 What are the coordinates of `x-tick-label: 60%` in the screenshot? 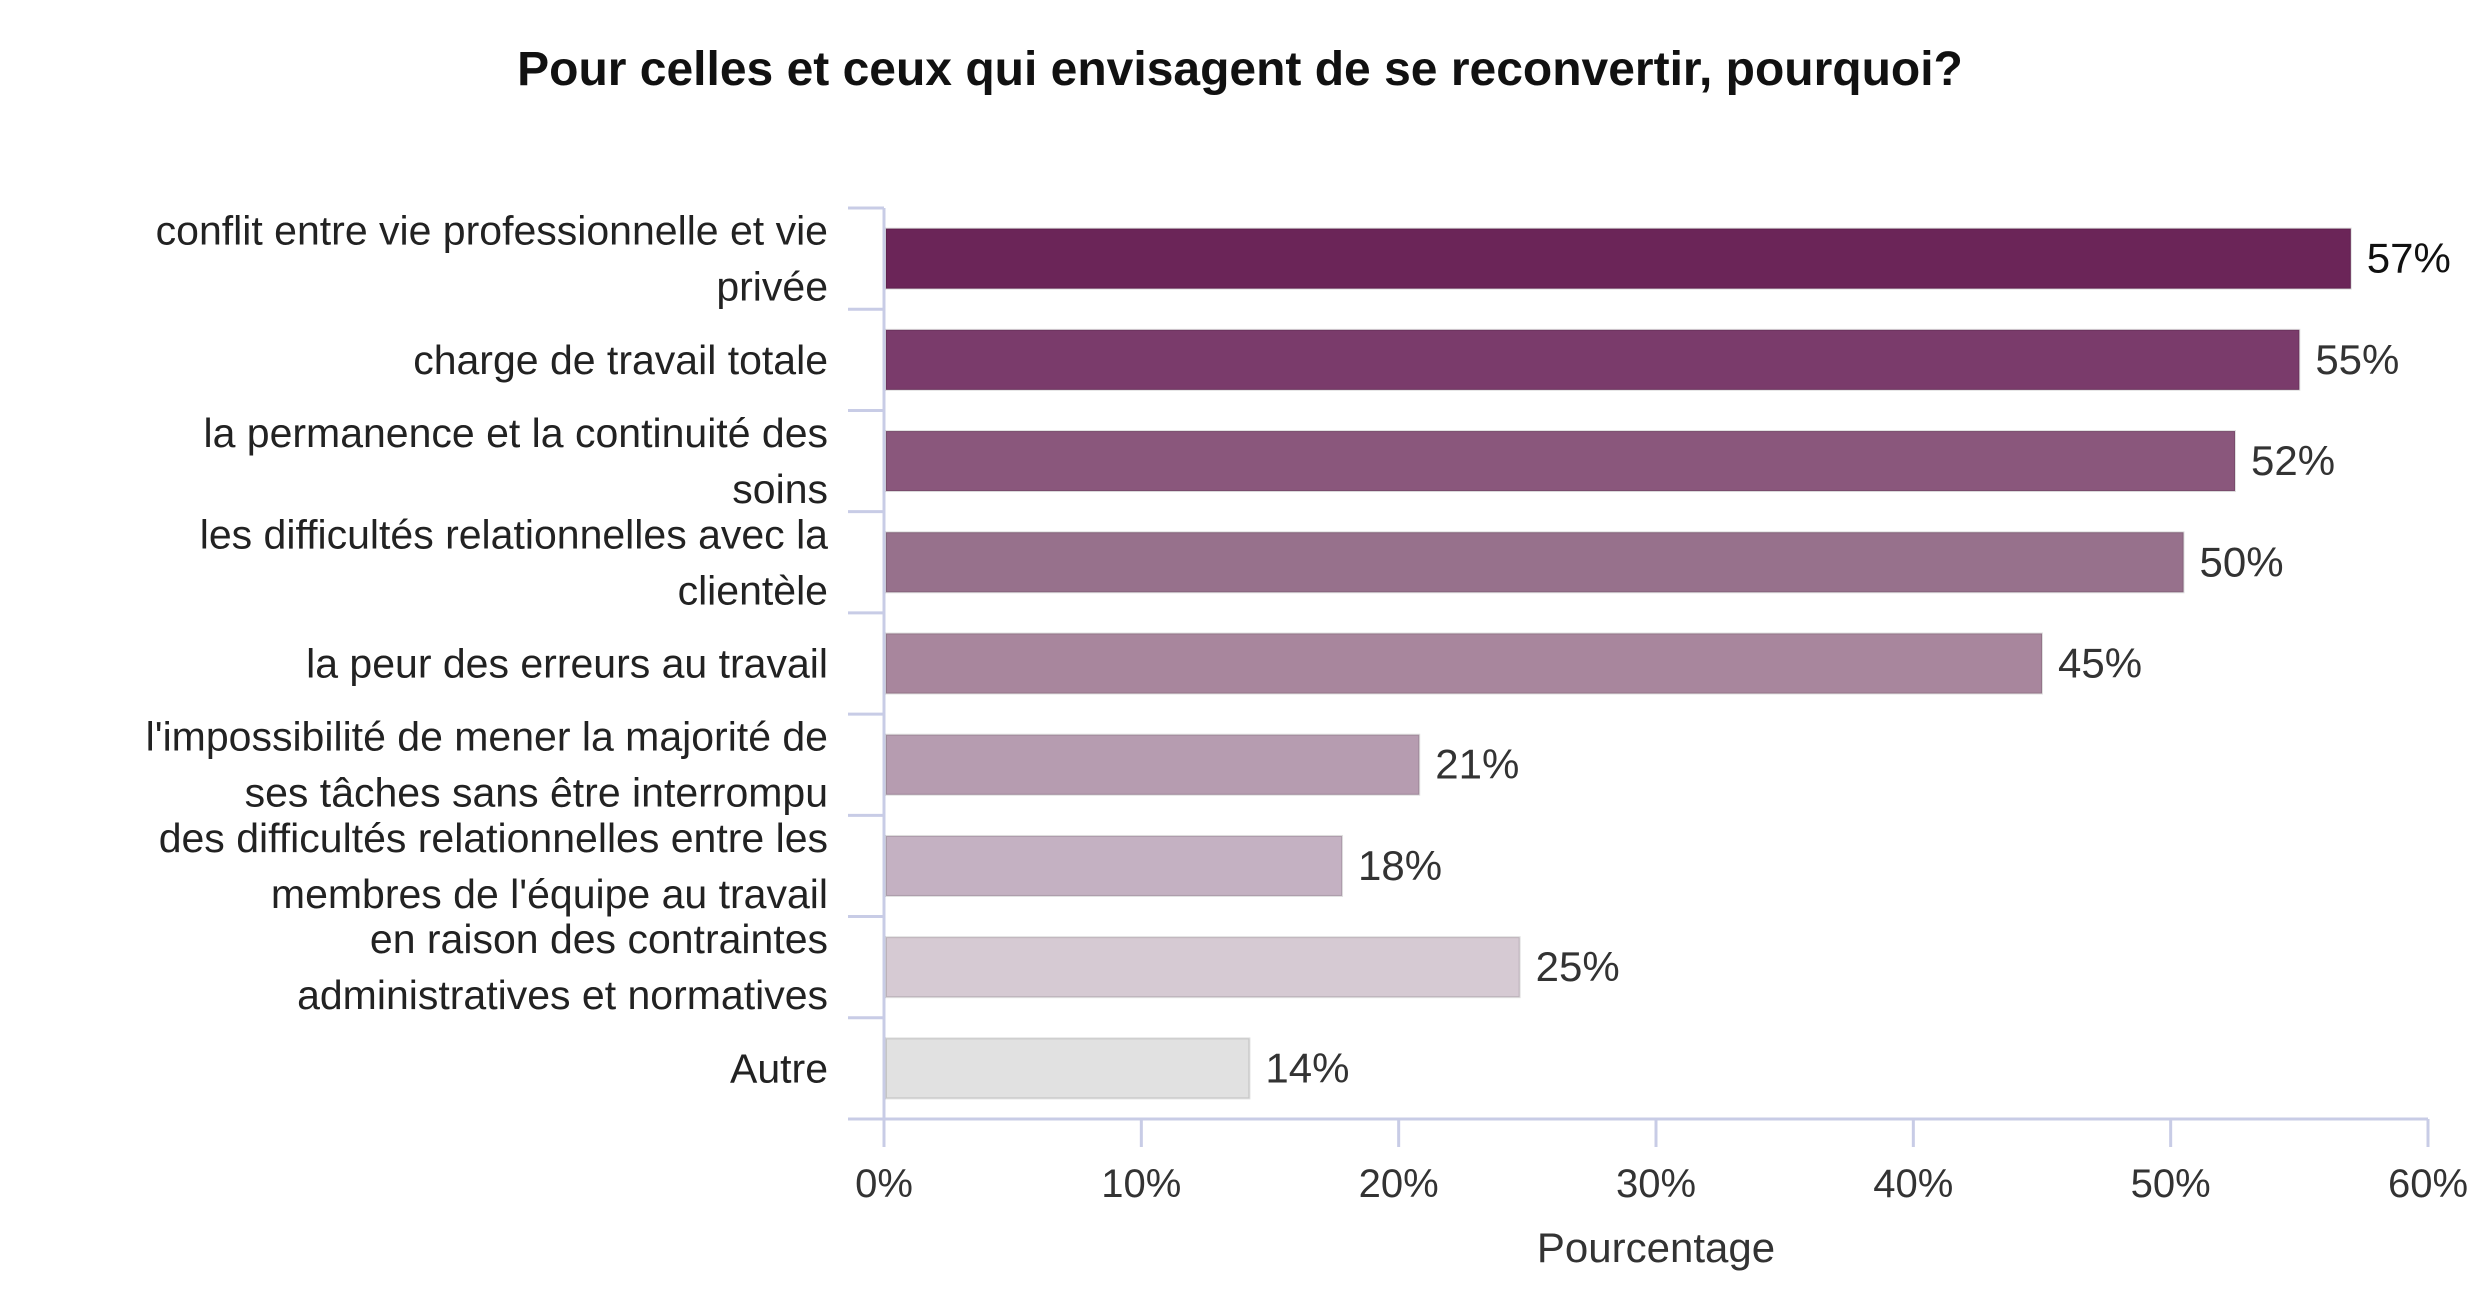 It's located at (2428, 1184).